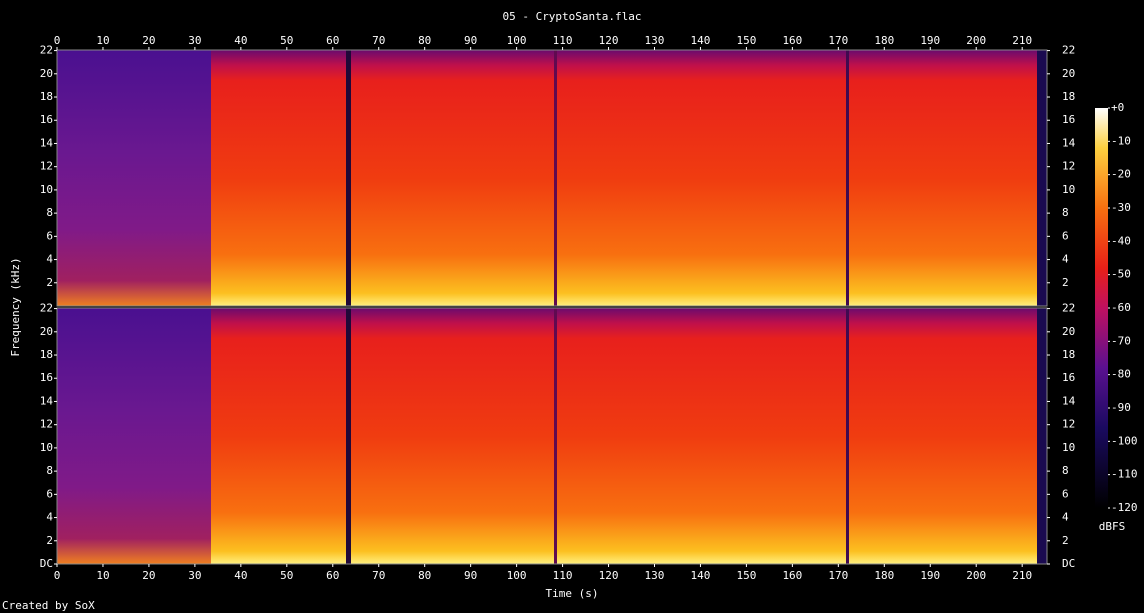 Image resolution: width=1144 pixels, height=613 pixels. I want to click on chart-title: 05 - CryptoSanta.flac, so click(571, 16).